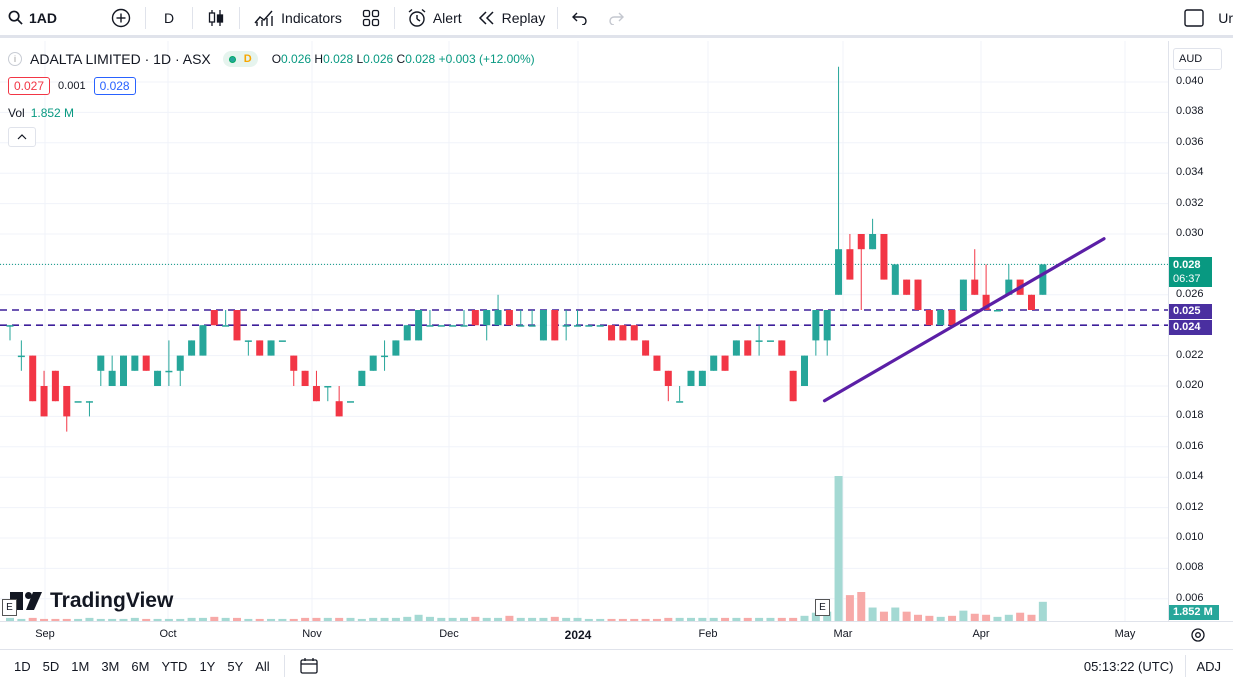  Describe the element at coordinates (417, 17) in the screenshot. I see `alarm-clock-icon` at that location.